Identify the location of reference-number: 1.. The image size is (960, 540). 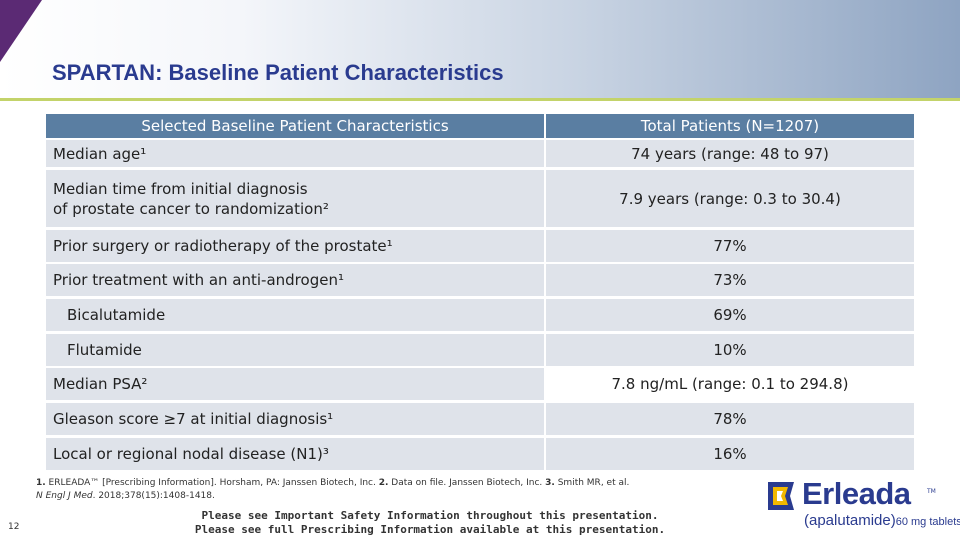
(41, 483).